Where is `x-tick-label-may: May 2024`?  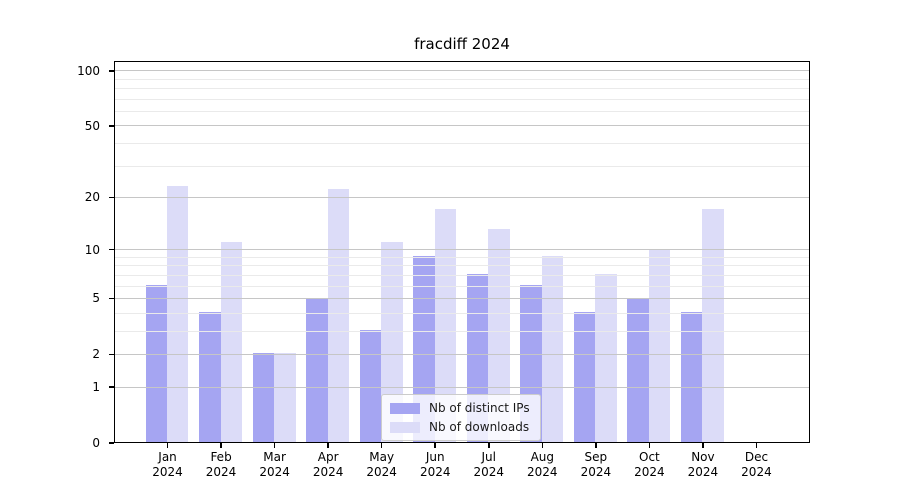
x-tick-label-may: May 2024 is located at coordinates (382, 465).